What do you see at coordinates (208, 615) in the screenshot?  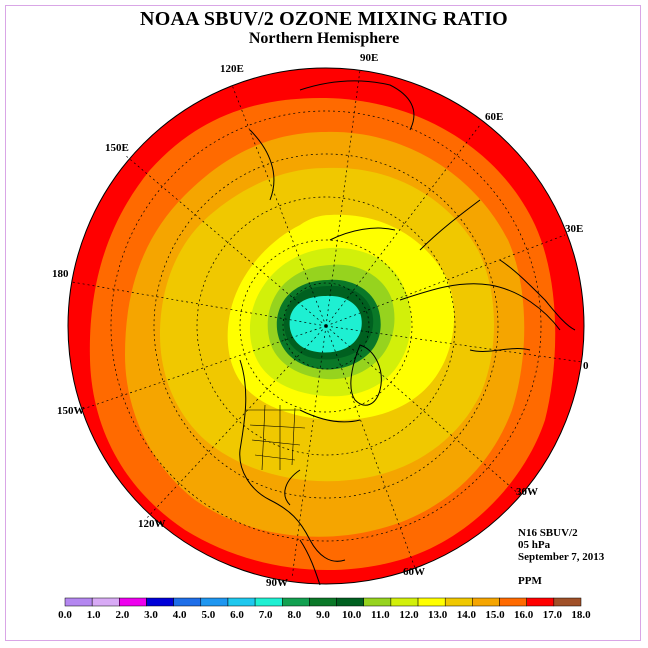 I see `colorbar-tick-label: 5.0` at bounding box center [208, 615].